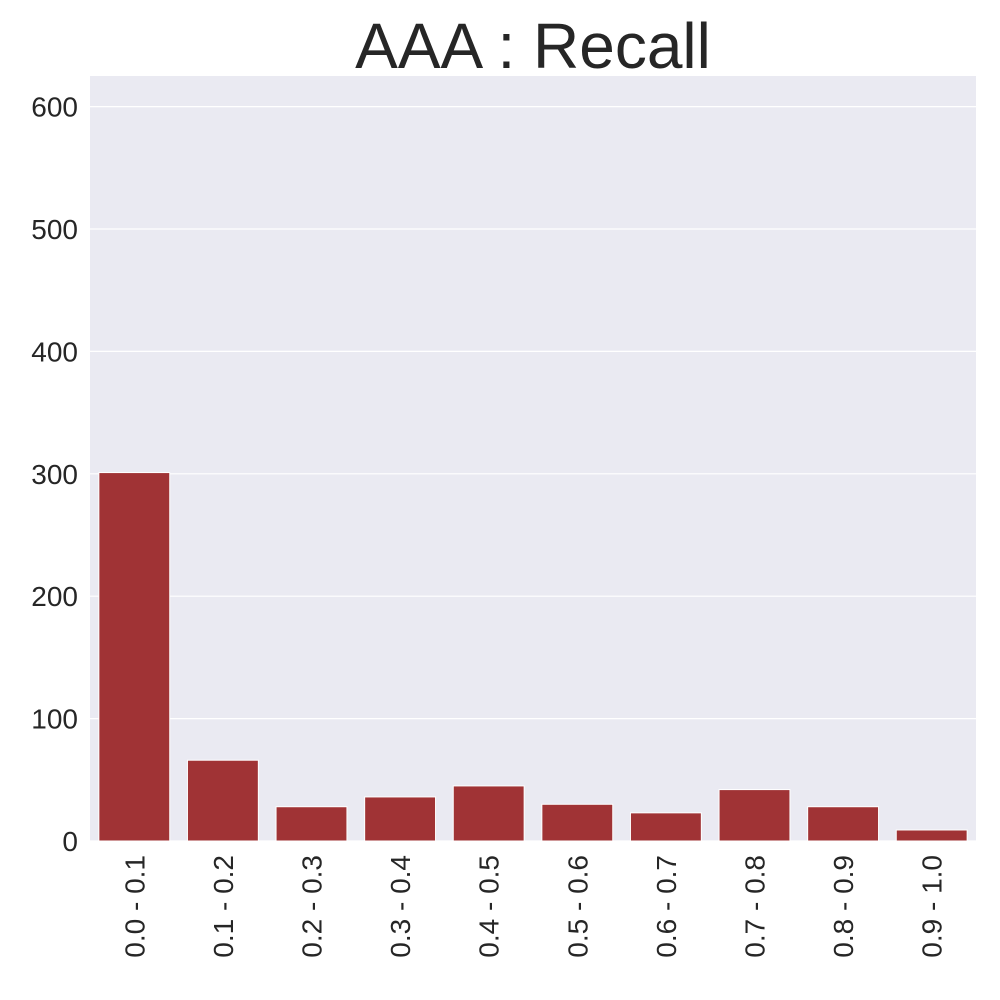 Image resolution: width=1000 pixels, height=1000 pixels. I want to click on x-tick-label: 0.4 - 0.5, so click(489, 906).